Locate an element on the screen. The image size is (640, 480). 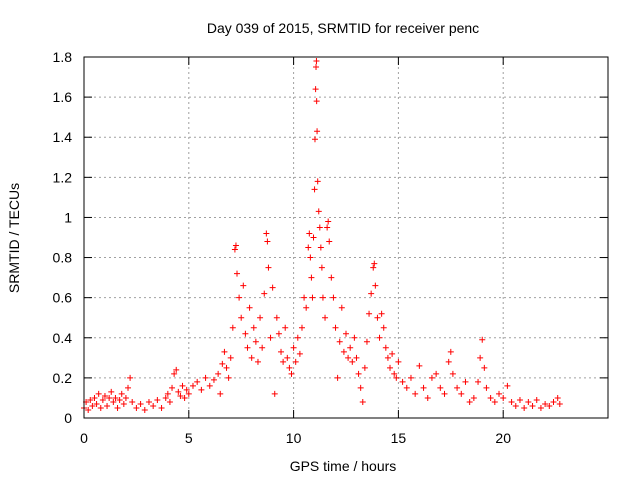
y-tick-label: 0.2 is located at coordinates (63, 378).